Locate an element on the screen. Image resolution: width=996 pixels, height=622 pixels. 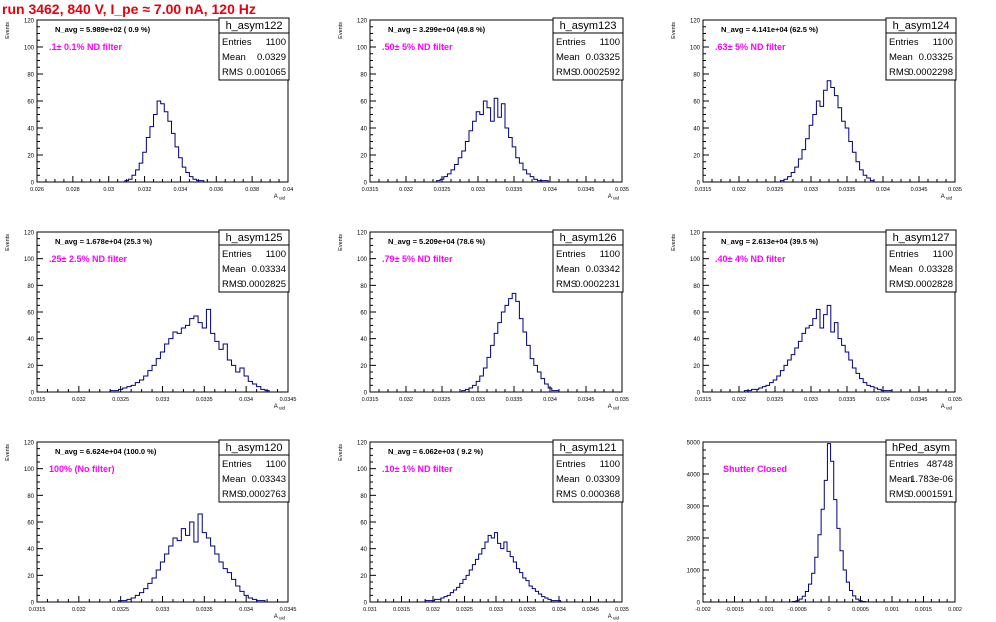
panel-title: N_avg = 5.209e+04 (78.6 %) is located at coordinates (437, 241).